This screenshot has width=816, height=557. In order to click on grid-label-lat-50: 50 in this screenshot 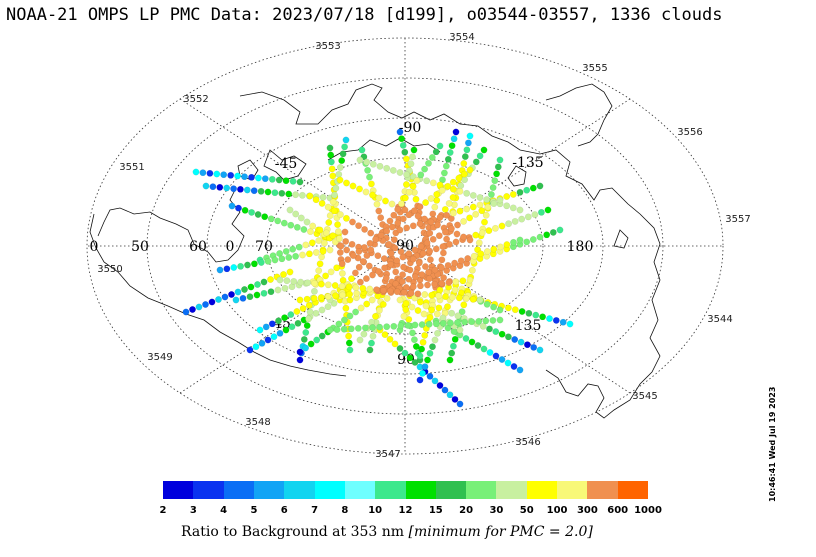, I will do `click(140, 247)`.